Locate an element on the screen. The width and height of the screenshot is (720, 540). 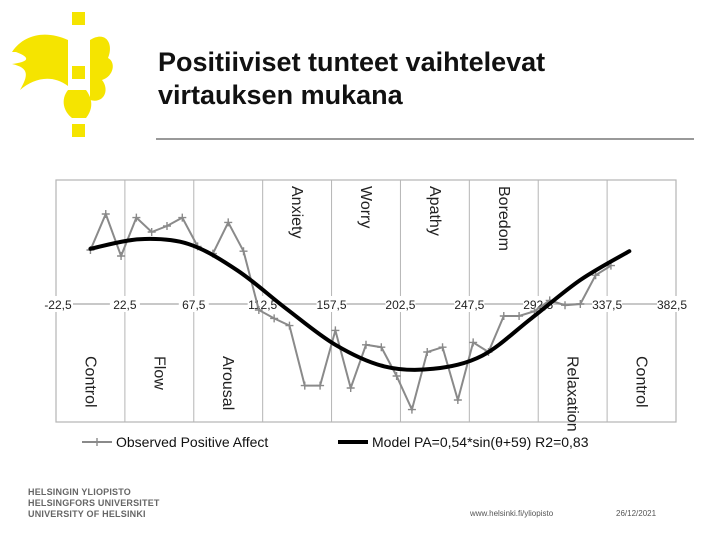
legend-observed-label: Observed Positive Affect is located at coordinates (192, 442).